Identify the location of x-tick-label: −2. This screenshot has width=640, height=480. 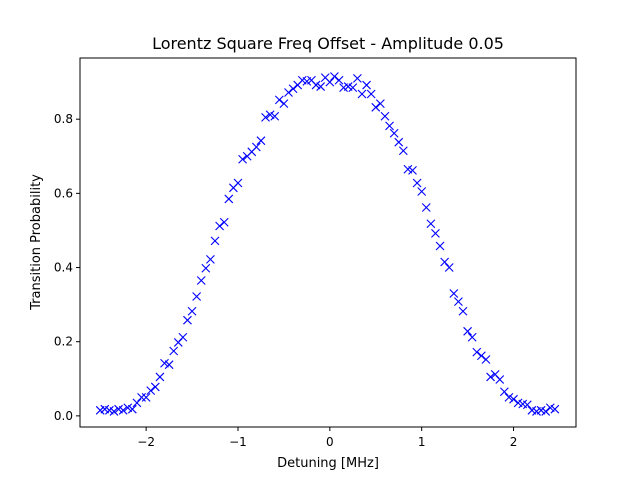
(146, 442).